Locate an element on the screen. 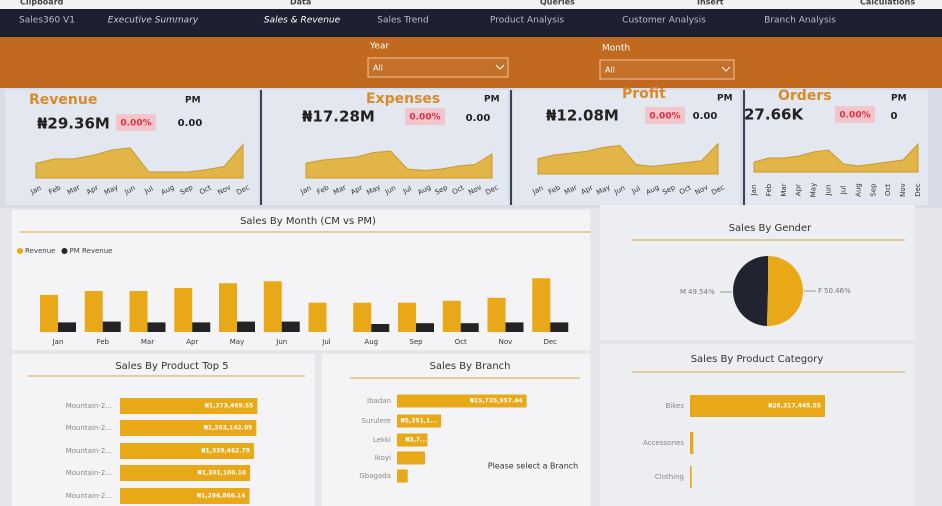 This screenshot has height=506, width=942. ribbon is located at coordinates (471, 4).